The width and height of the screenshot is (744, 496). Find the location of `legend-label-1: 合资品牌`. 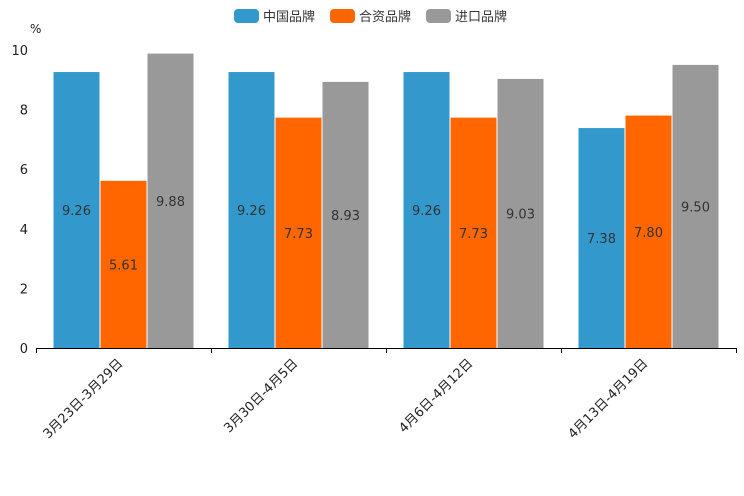

legend-label-1: 合资品牌 is located at coordinates (385, 17).